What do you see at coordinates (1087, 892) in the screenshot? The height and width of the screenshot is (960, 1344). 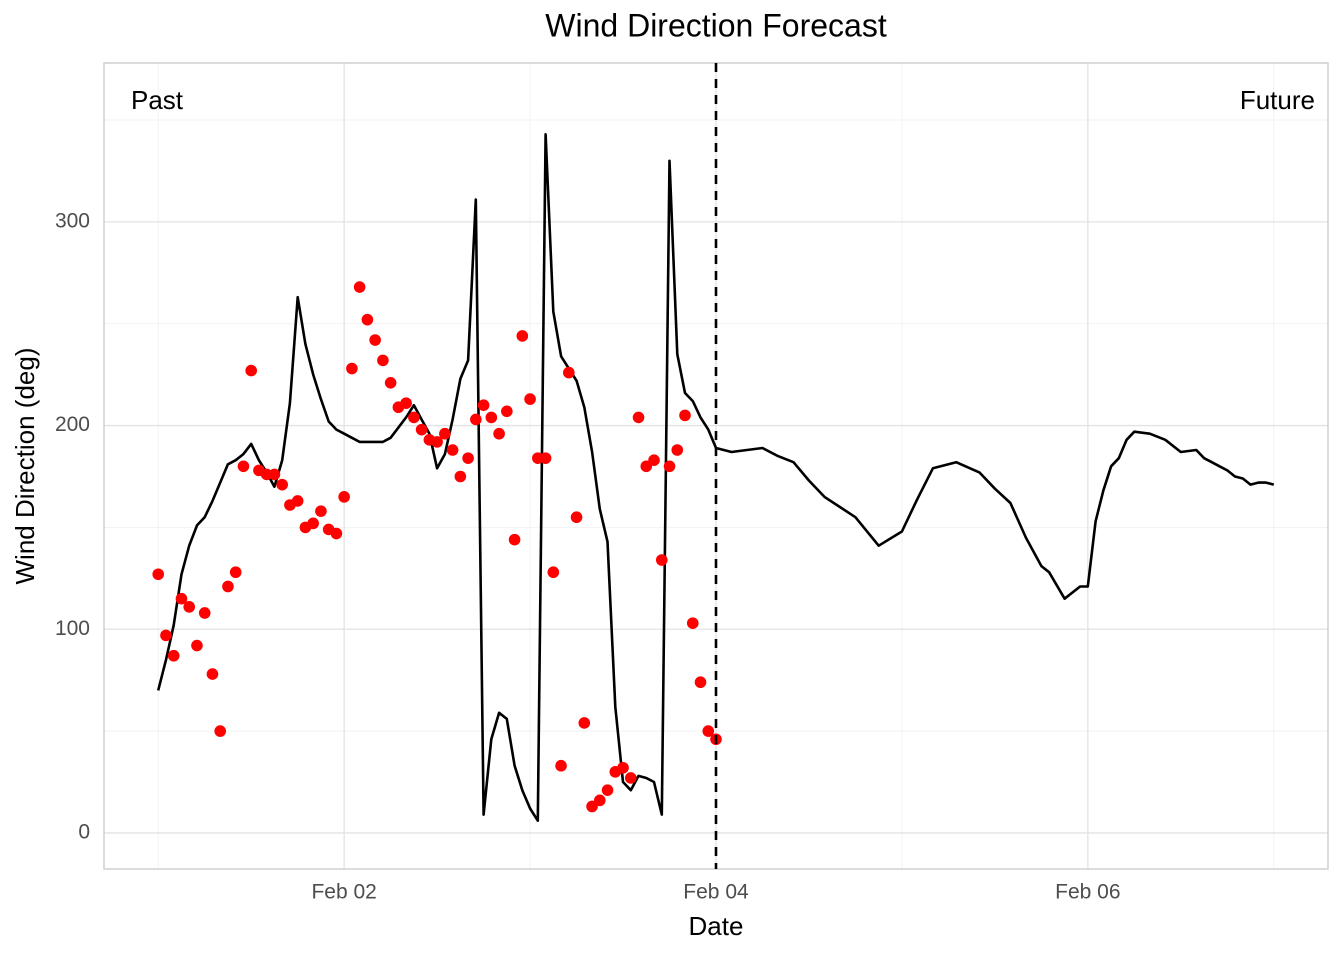 I see `x-tick-label: Feb 06` at bounding box center [1087, 892].